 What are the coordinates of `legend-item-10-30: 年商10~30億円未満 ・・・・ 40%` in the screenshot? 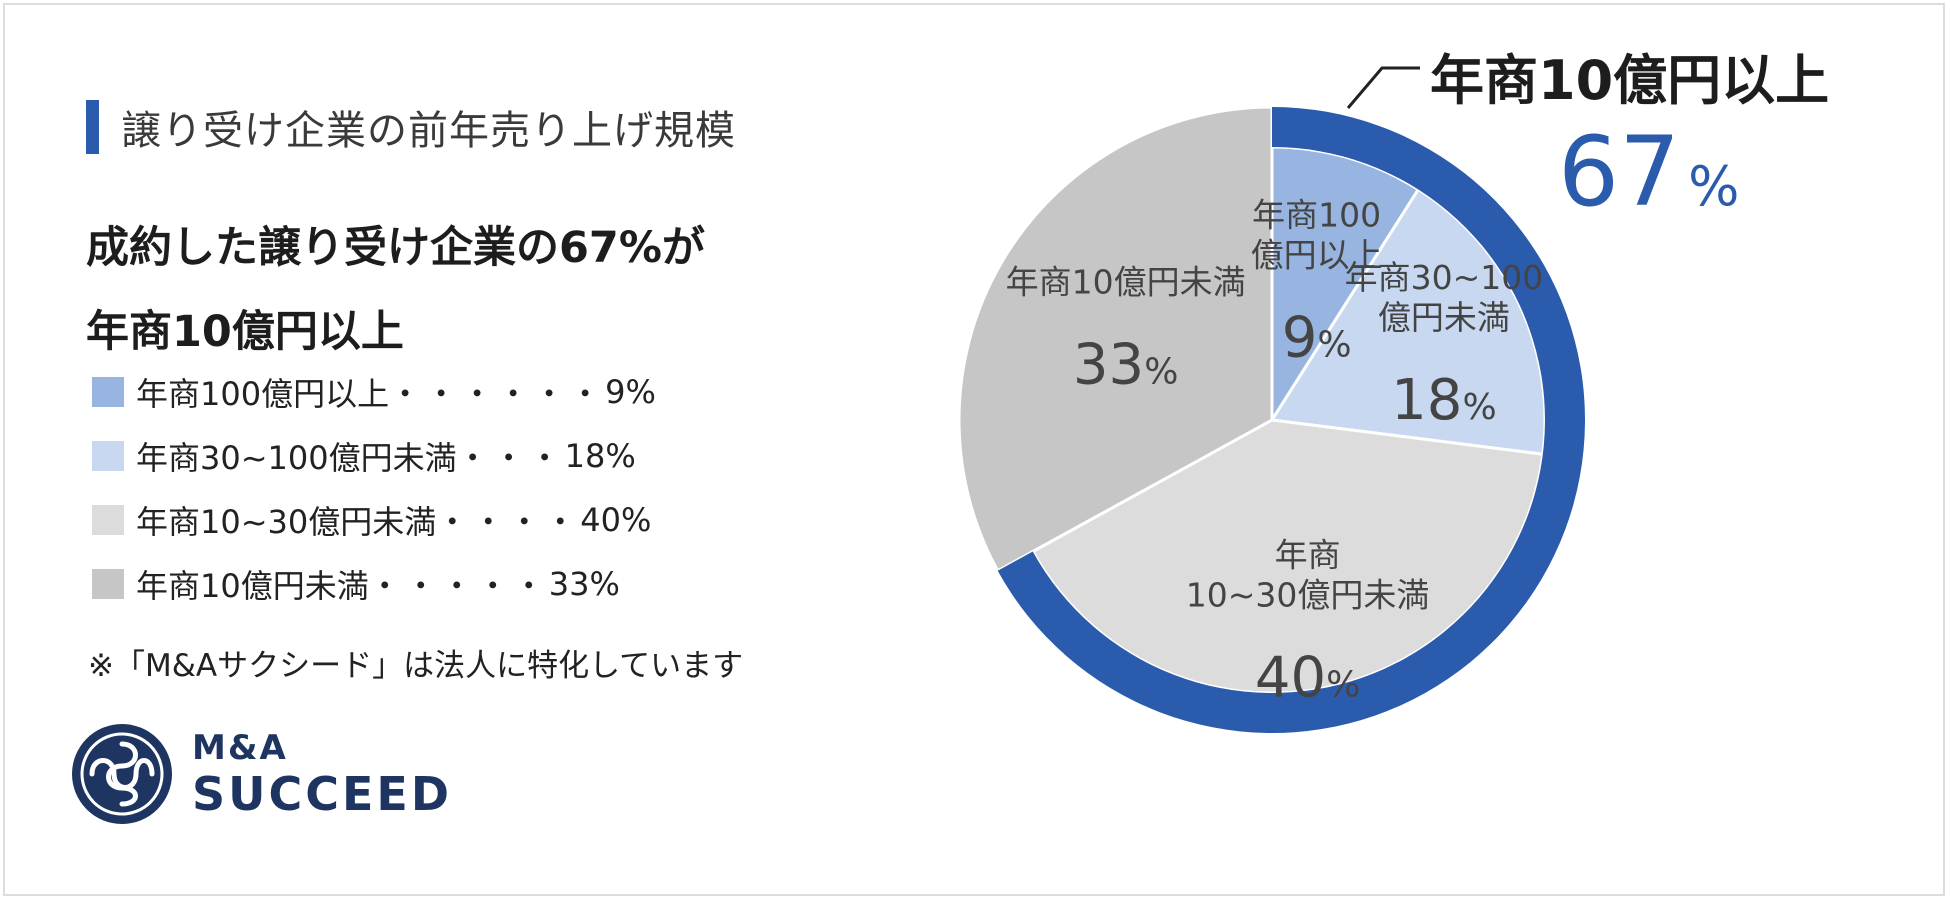 It's located at (372, 520).